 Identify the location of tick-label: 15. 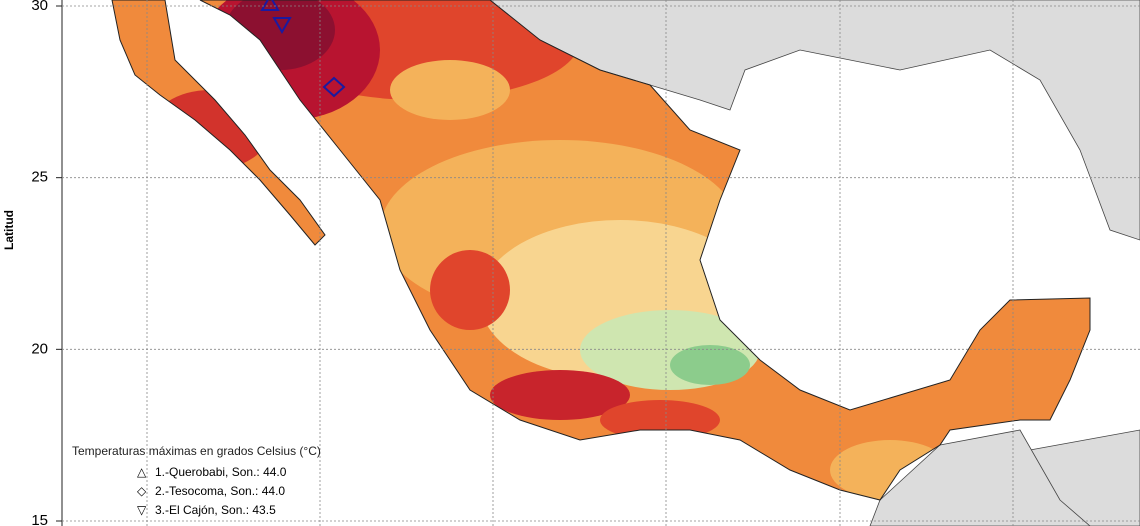
(39, 519).